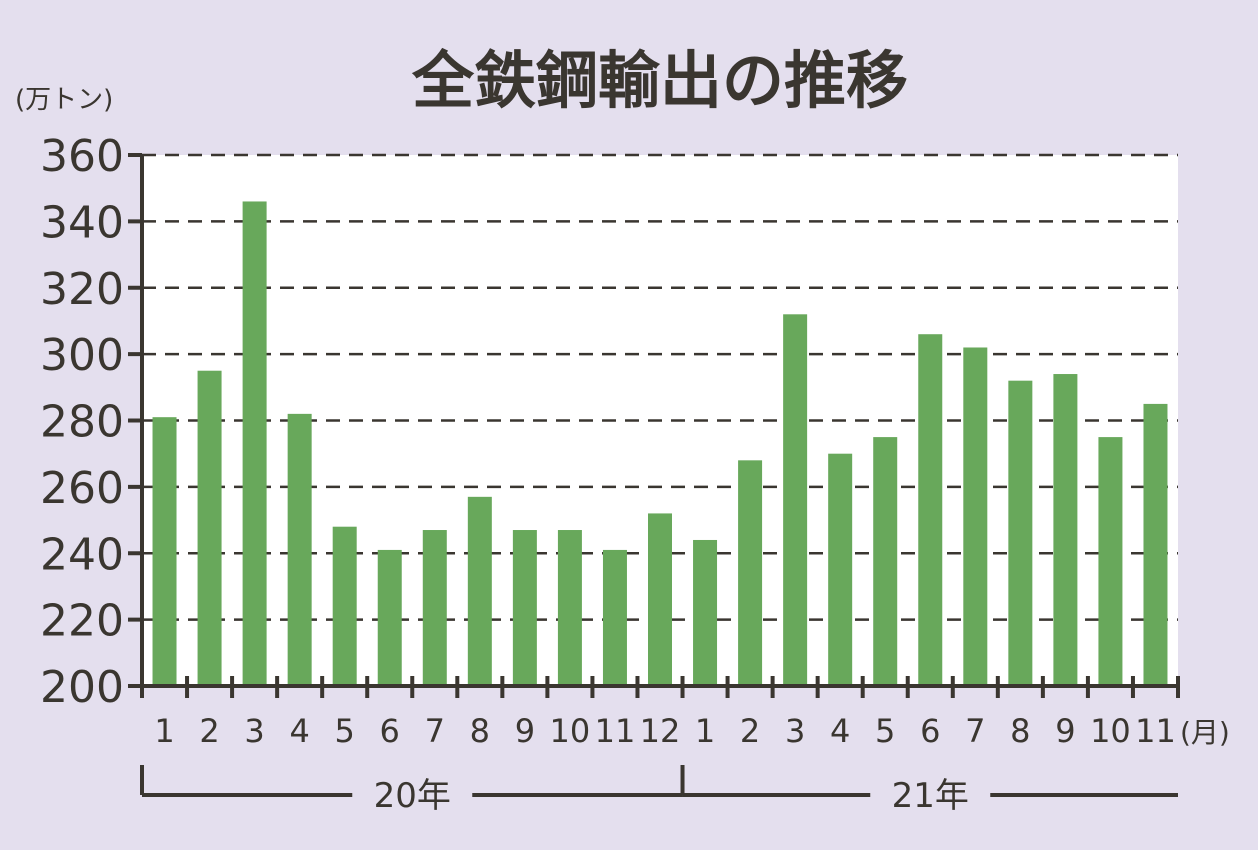  What do you see at coordinates (1205, 732) in the screenshot?
I see `x-axis-unit: (月)` at bounding box center [1205, 732].